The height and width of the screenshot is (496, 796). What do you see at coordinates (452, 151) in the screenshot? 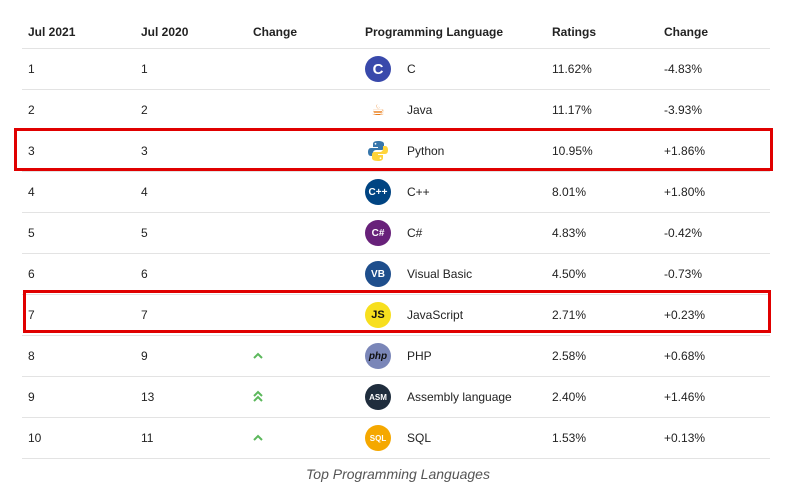
I see `language-cell: Python` at bounding box center [452, 151].